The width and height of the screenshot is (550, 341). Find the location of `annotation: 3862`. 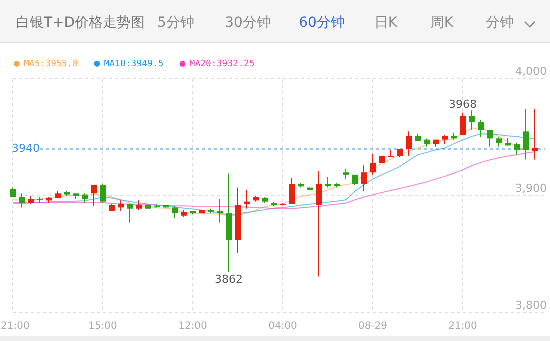

annotation: 3862 is located at coordinates (229, 279).